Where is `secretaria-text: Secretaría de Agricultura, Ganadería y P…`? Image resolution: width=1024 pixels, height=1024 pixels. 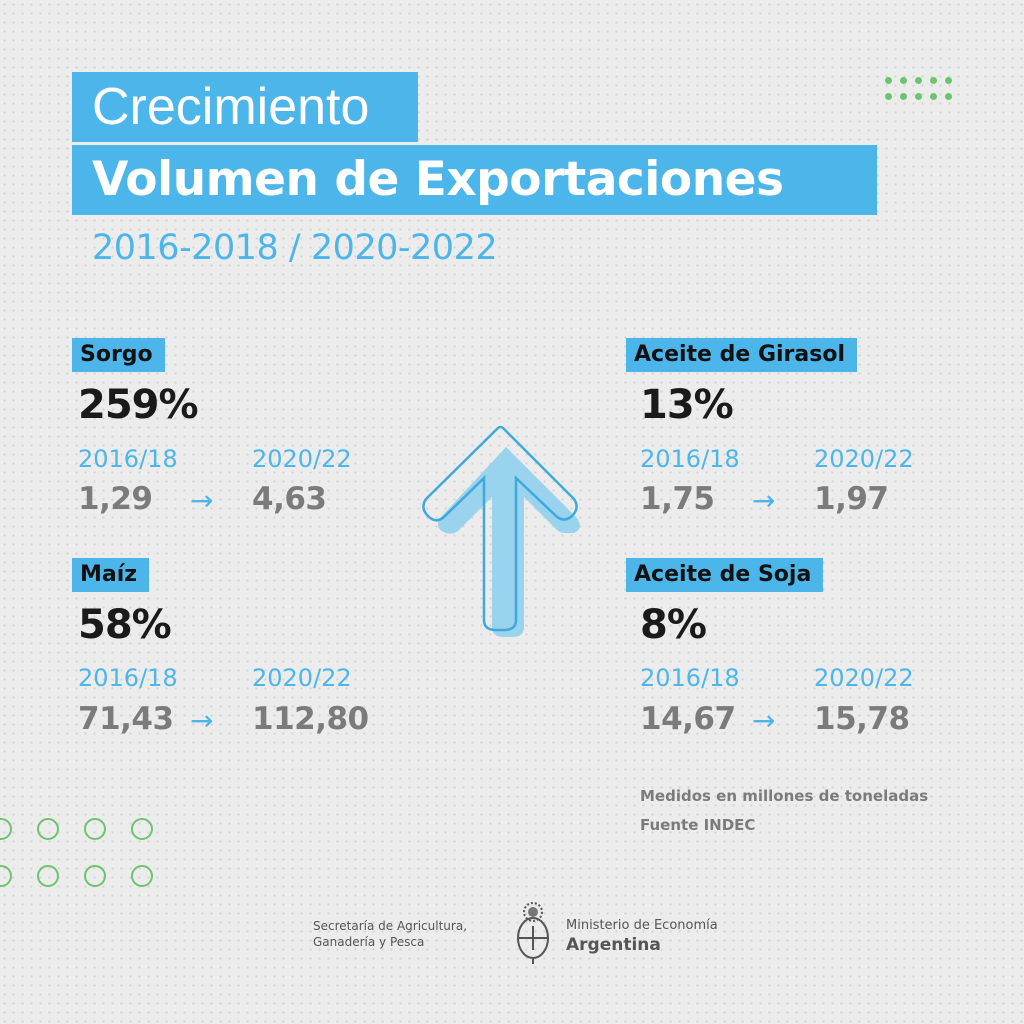 secretaria-text: Secretaría de Agricultura, Ganadería y P… is located at coordinates (390, 934).